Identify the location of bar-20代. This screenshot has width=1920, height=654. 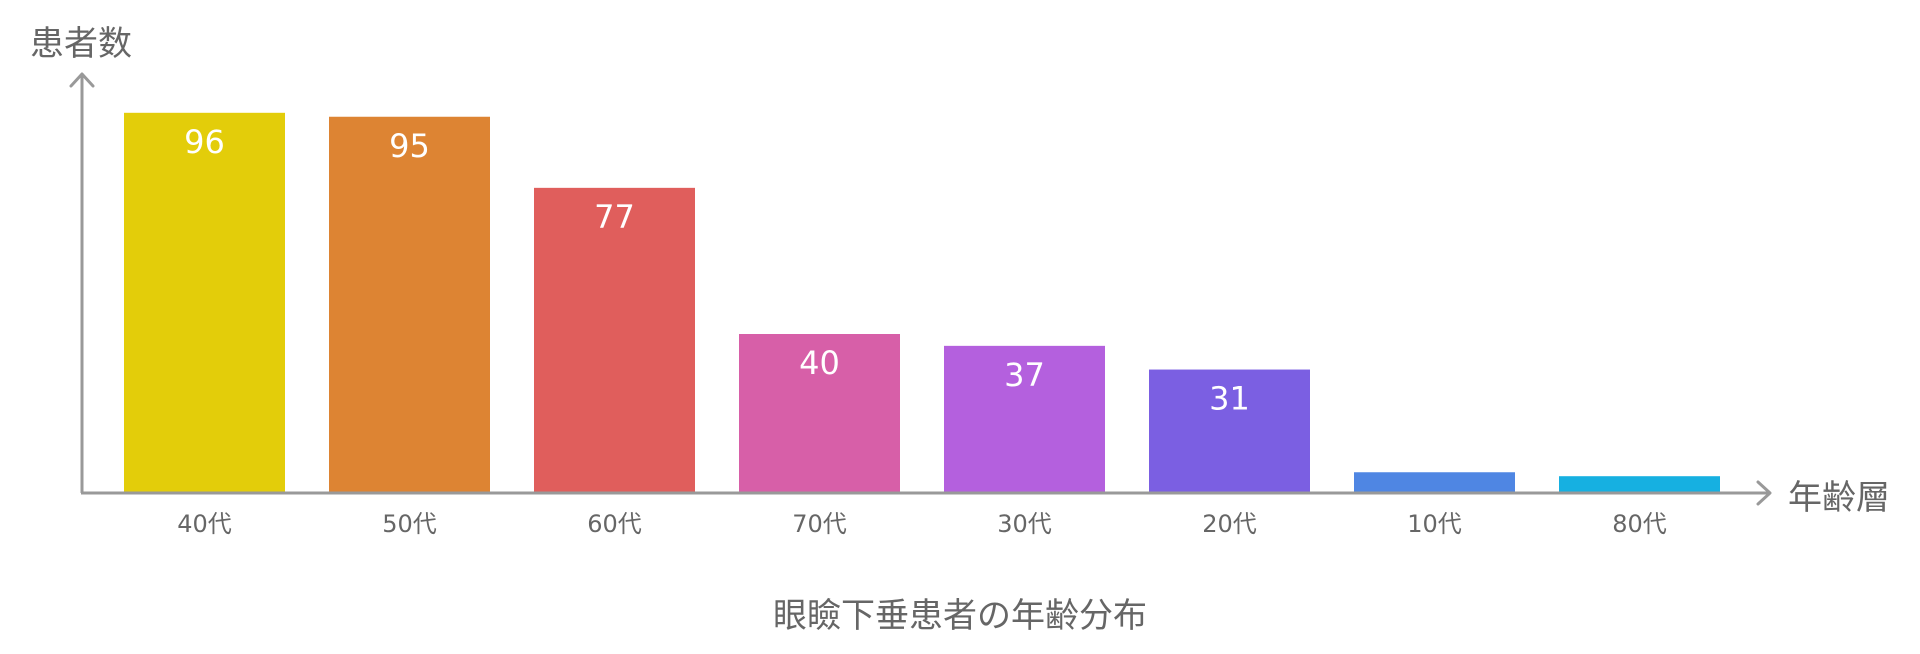
(1229, 430).